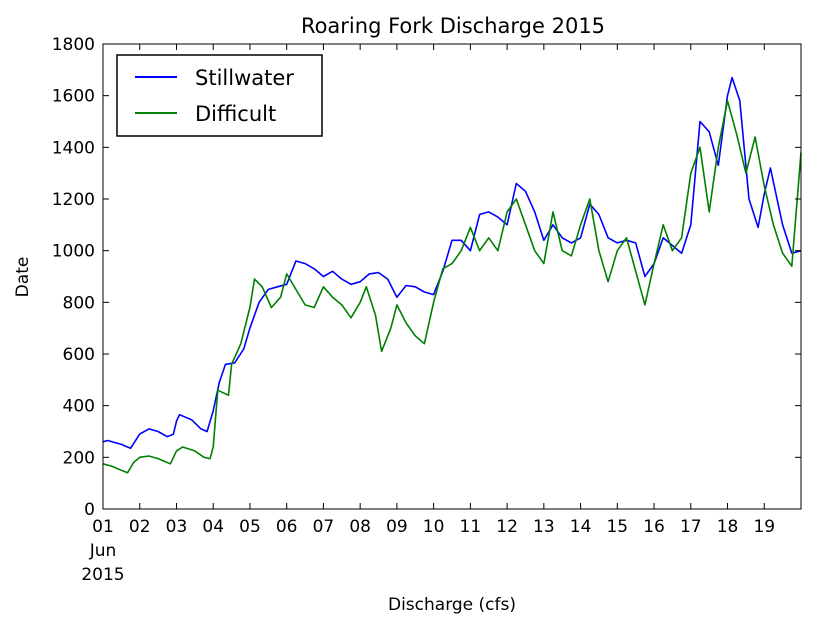  I want to click on x-tick-label: 16, so click(654, 527).